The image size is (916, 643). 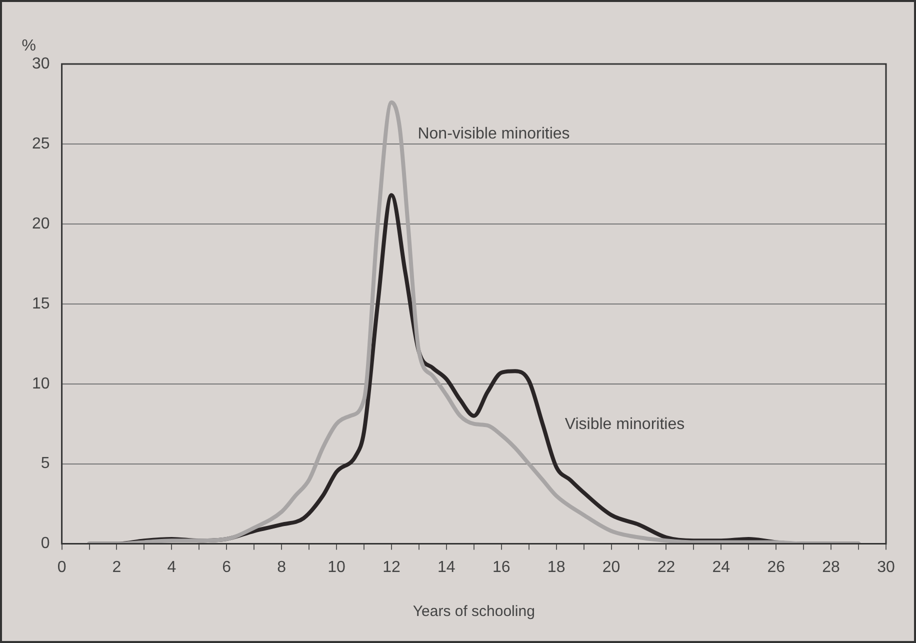 I want to click on x-tick-label: 14, so click(x=447, y=567).